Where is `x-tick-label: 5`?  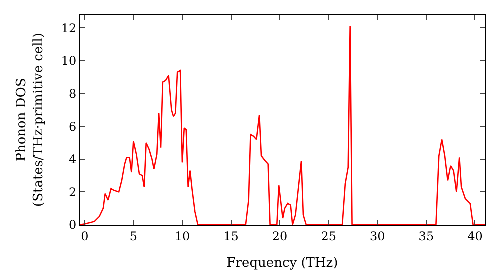
x-tick-label: 5 is located at coordinates (134, 236).